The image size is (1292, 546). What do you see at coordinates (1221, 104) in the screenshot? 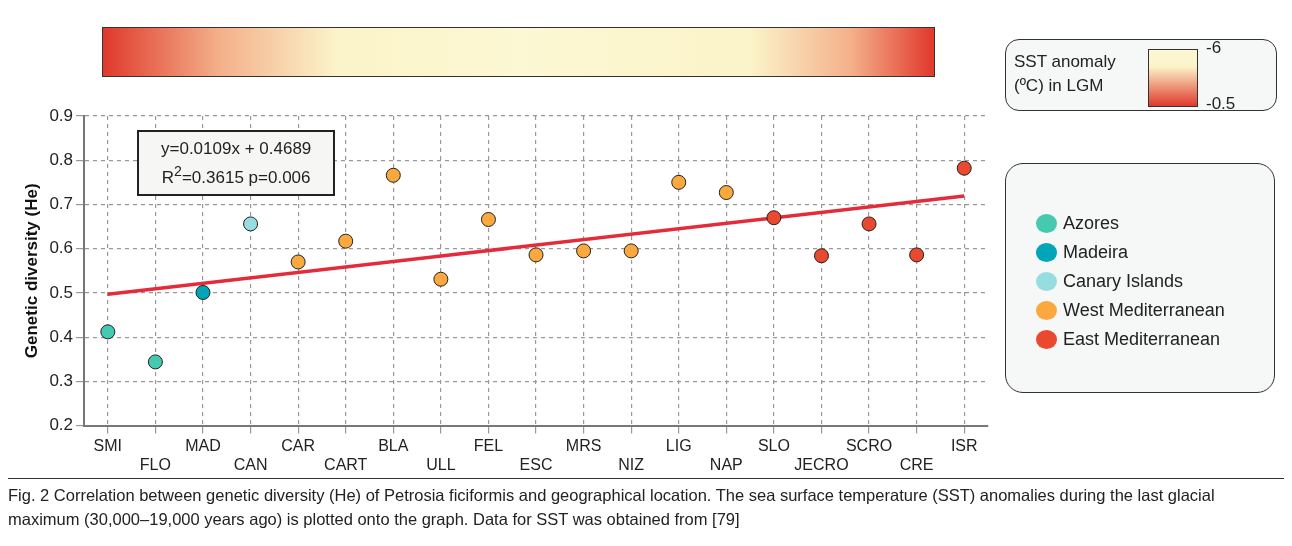
I see `color-bar-label: -0.5` at bounding box center [1221, 104].